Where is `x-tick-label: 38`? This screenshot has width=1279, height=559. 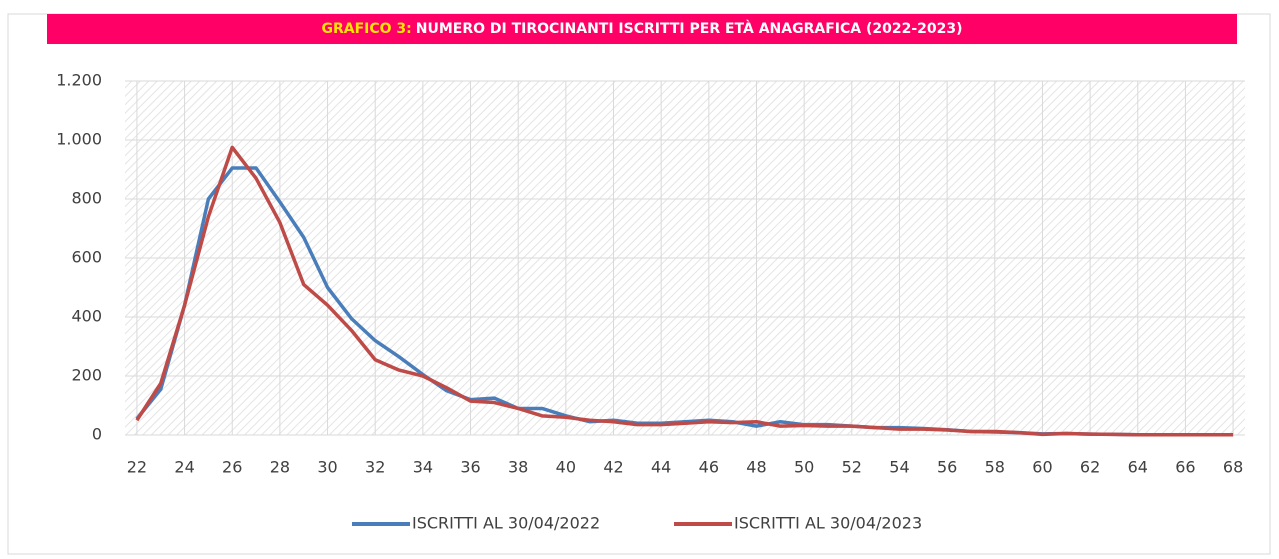
x-tick-label: 38 is located at coordinates (518, 467).